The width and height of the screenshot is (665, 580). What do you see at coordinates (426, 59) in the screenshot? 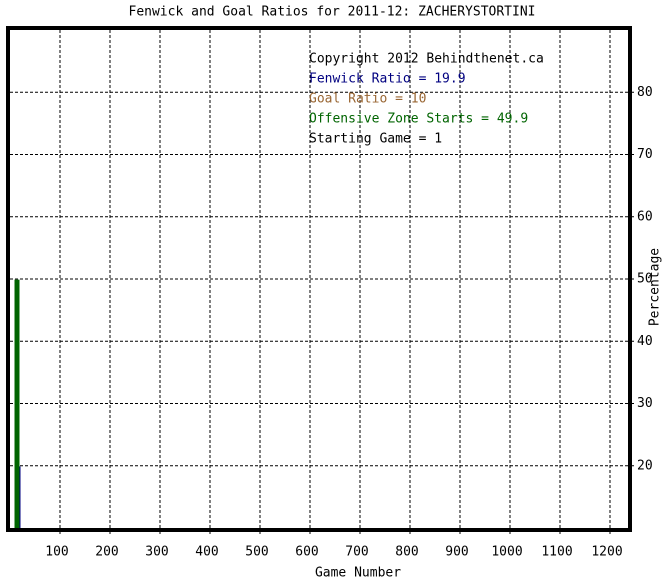
I see `annotation: Copyright 2012 Behindthenet.ca` at bounding box center [426, 59].